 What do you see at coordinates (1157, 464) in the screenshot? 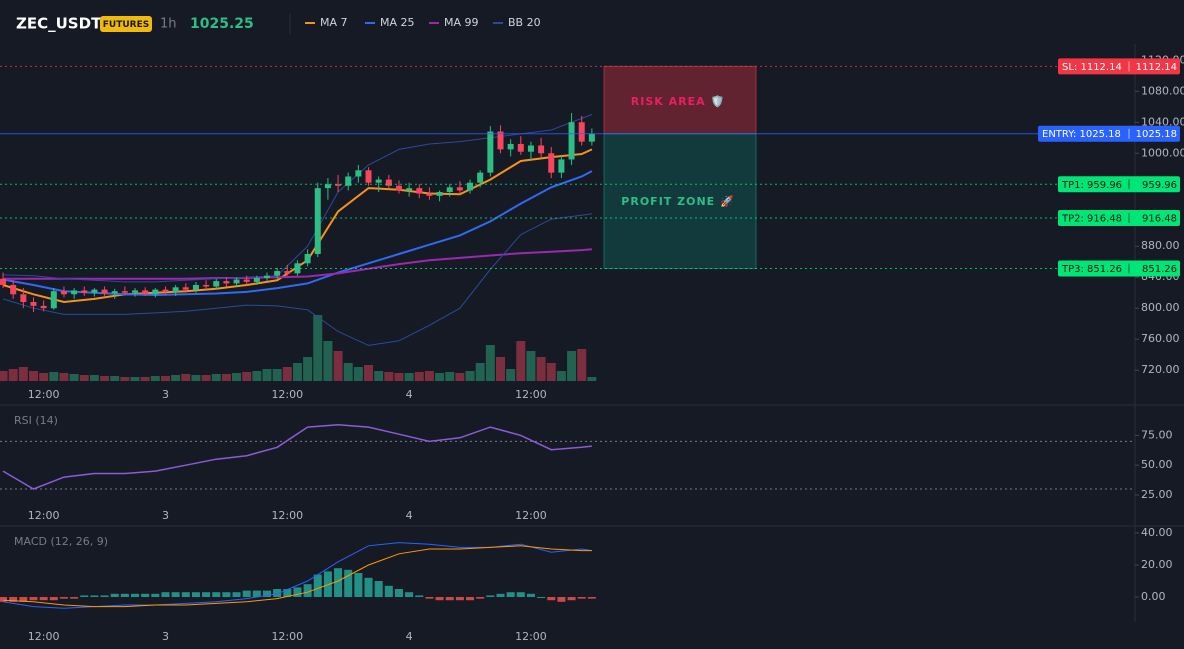
I see `y-tick-label: 50.00` at bounding box center [1157, 464].